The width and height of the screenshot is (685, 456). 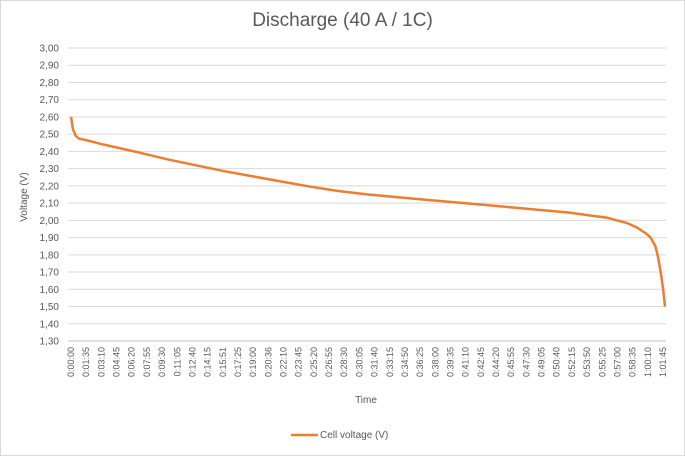 What do you see at coordinates (354, 435) in the screenshot?
I see `legend-label: Cell voltage (V)` at bounding box center [354, 435].